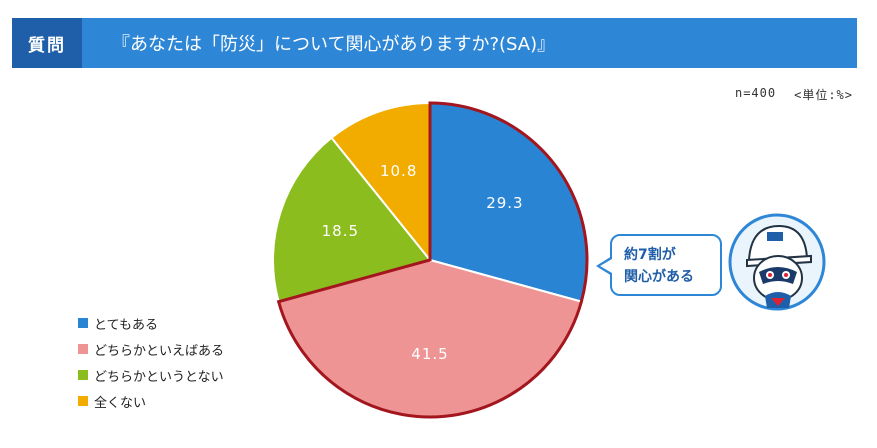  Describe the element at coordinates (823, 95) in the screenshot. I see `unit-label: <単位:%>` at that location.